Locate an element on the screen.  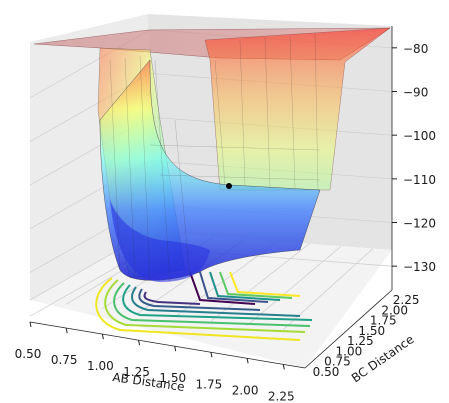
z-tick-label: −80 is located at coordinates (415, 49).